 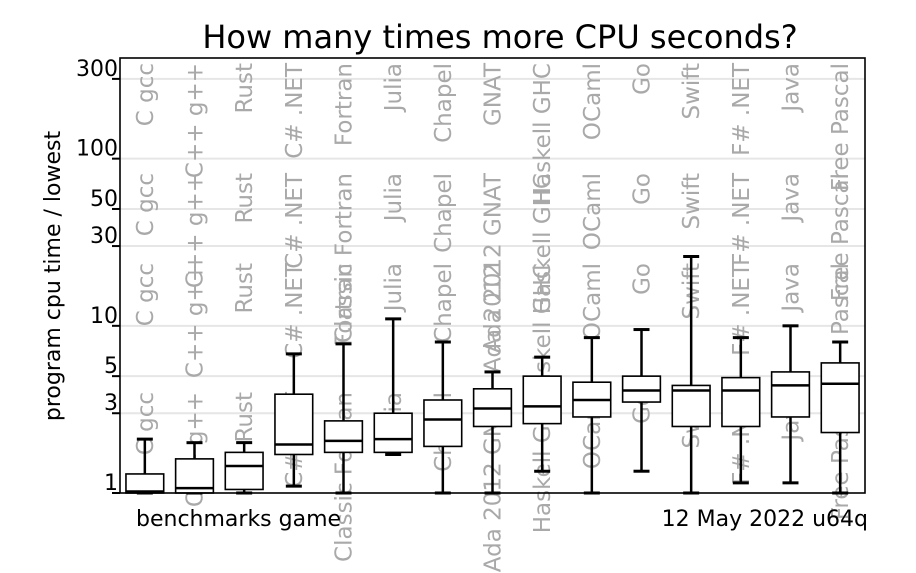 What do you see at coordinates (111, 366) in the screenshot?
I see `y-tick-label: 5` at bounding box center [111, 366].